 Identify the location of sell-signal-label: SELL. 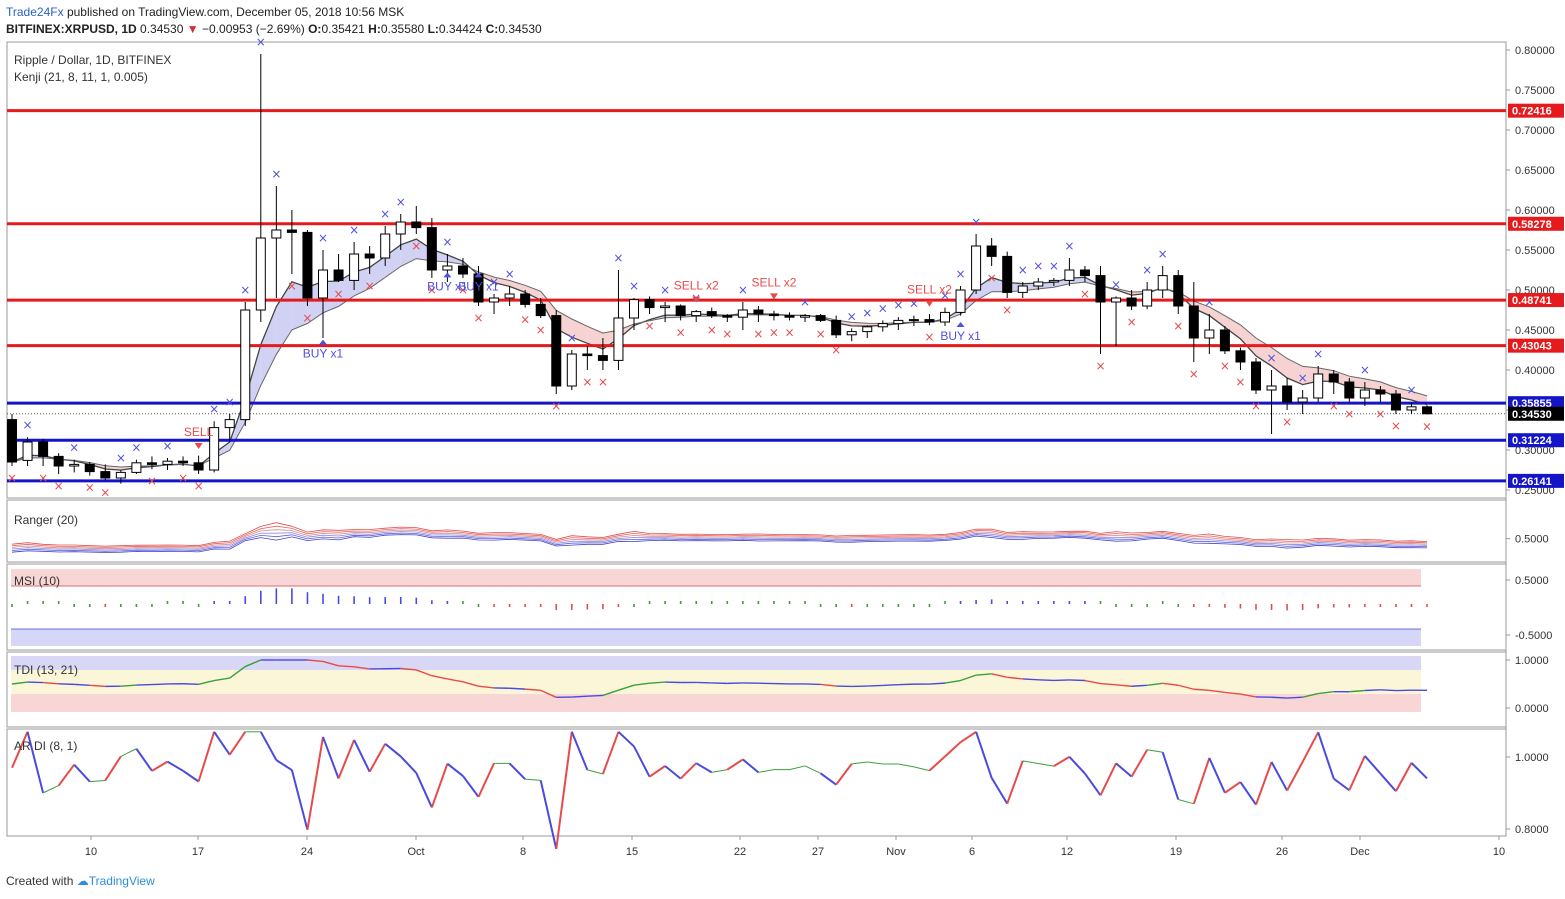
(199, 432).